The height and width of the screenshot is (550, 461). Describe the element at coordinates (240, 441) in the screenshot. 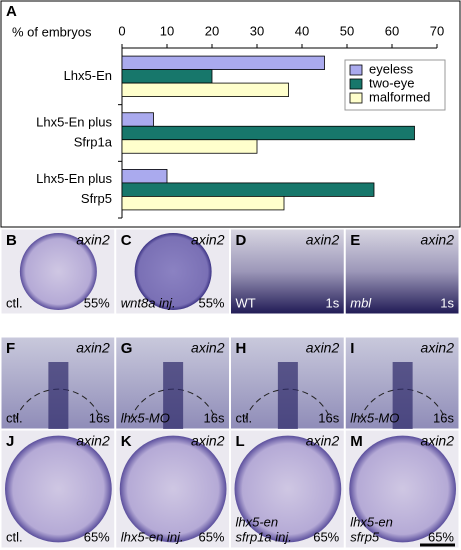

I see `panel-letter: L` at that location.